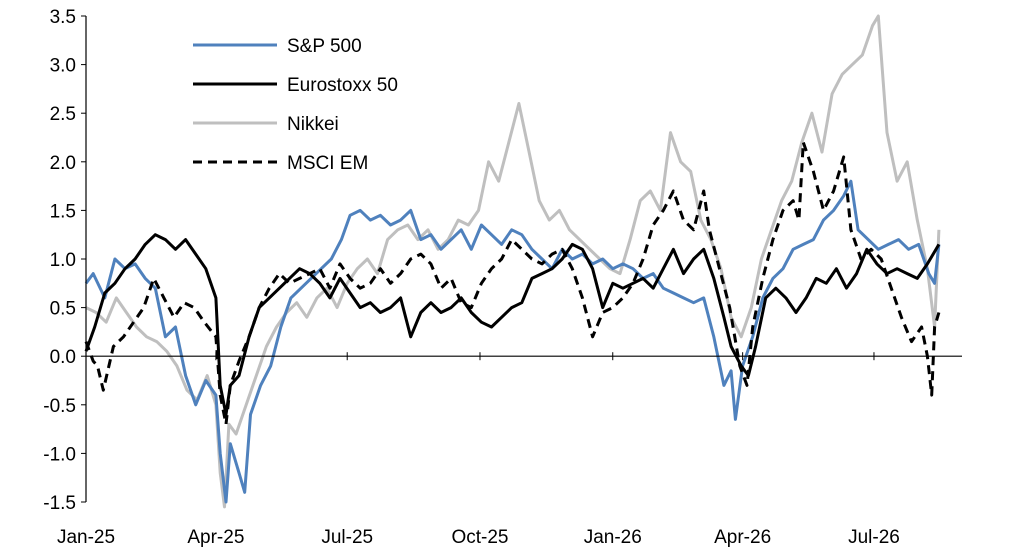  Describe the element at coordinates (215, 537) in the screenshot. I see `x-tick-label: Apr-25` at that location.